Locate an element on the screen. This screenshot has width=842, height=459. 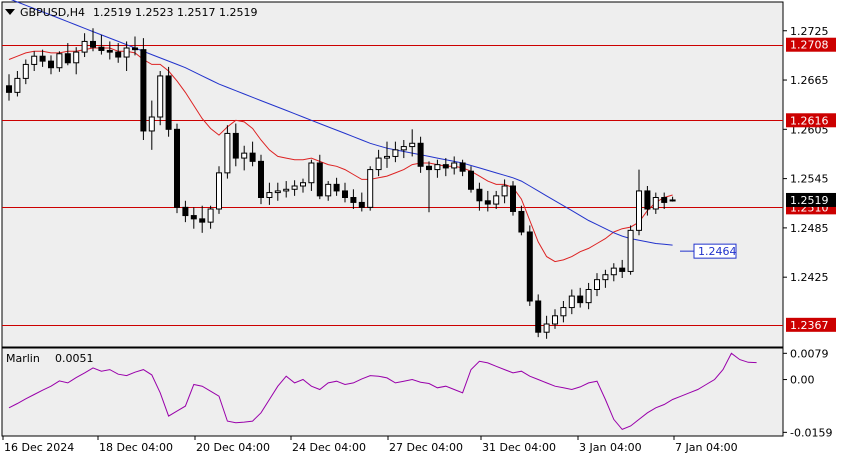
current-price-box is located at coordinates (811, 199).